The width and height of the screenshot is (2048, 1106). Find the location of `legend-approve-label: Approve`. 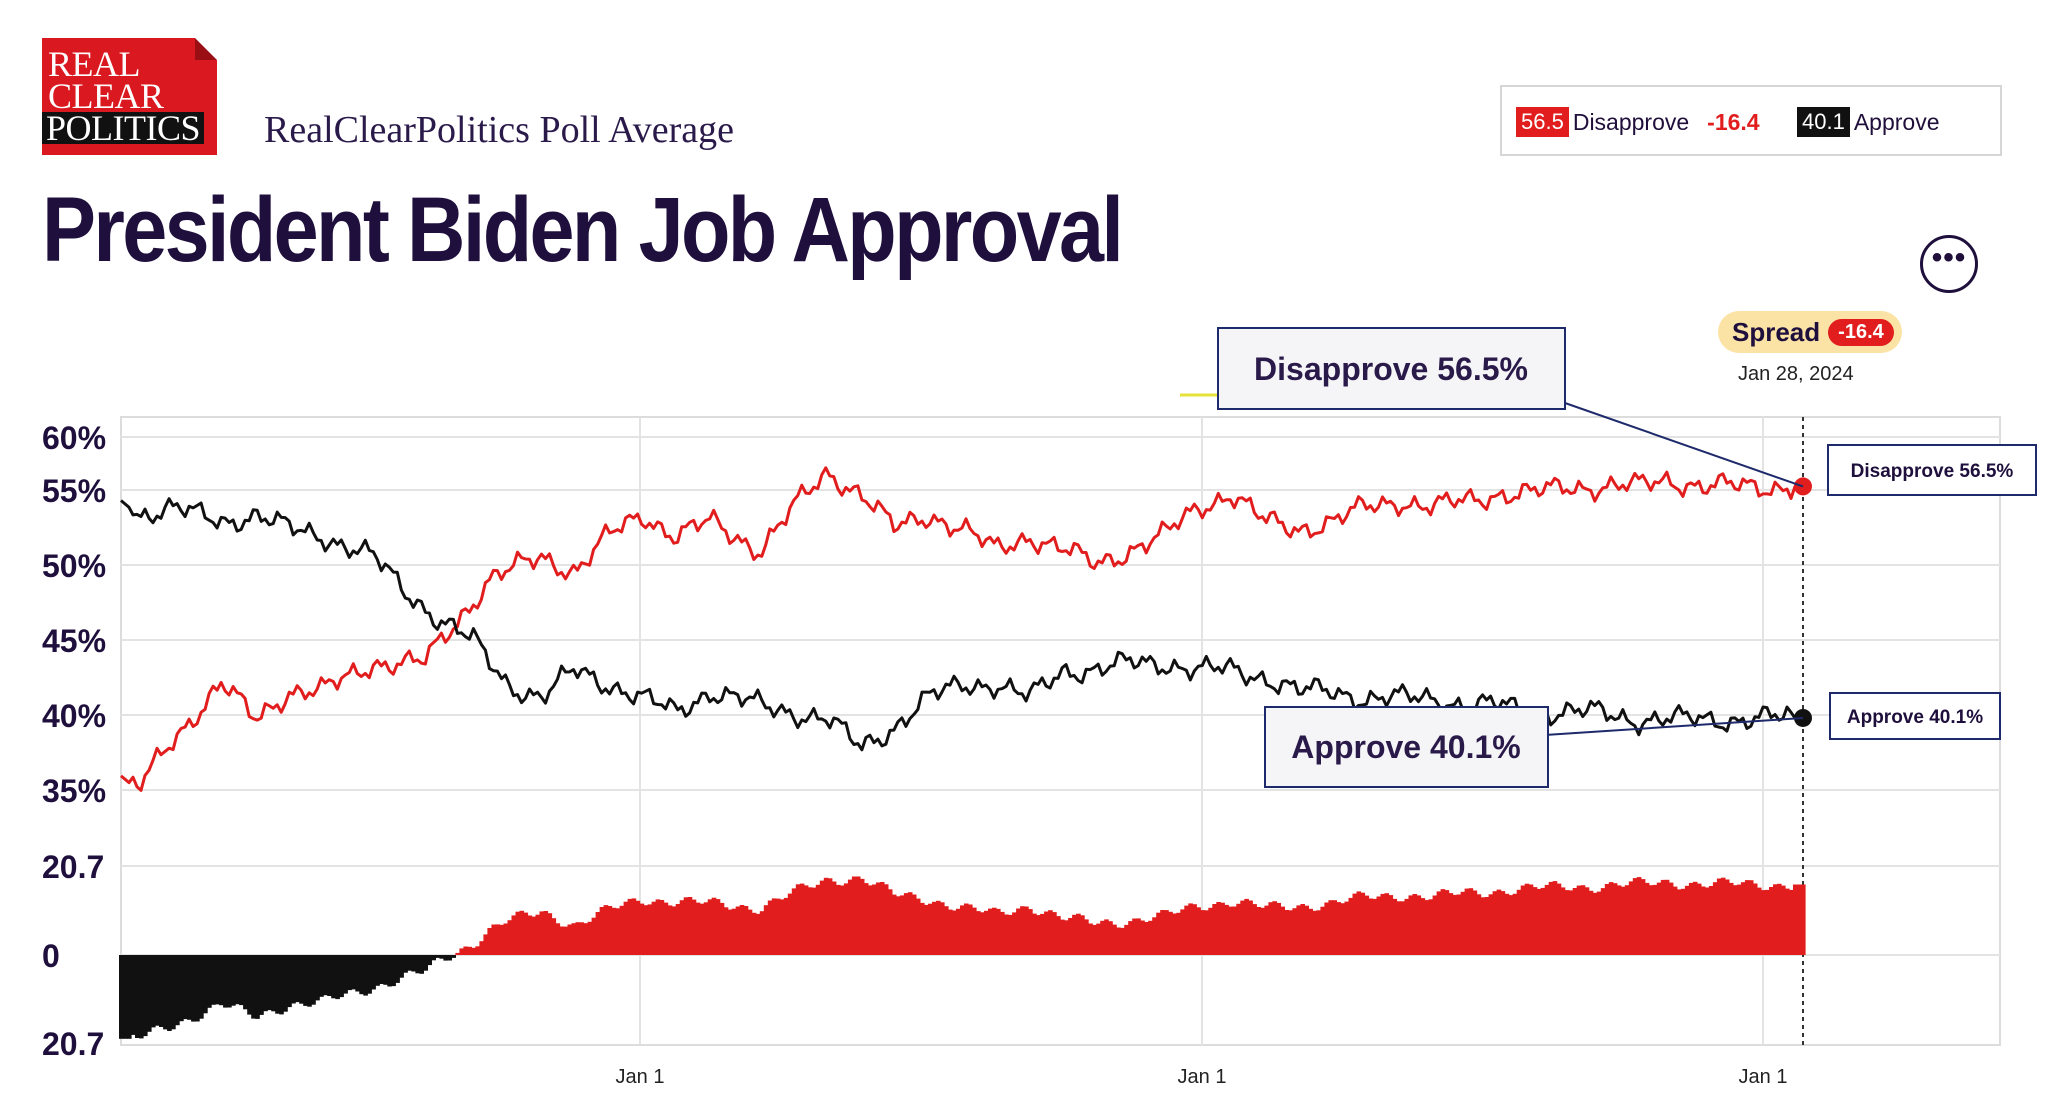

legend-approve-label: Approve is located at coordinates (1896, 121).